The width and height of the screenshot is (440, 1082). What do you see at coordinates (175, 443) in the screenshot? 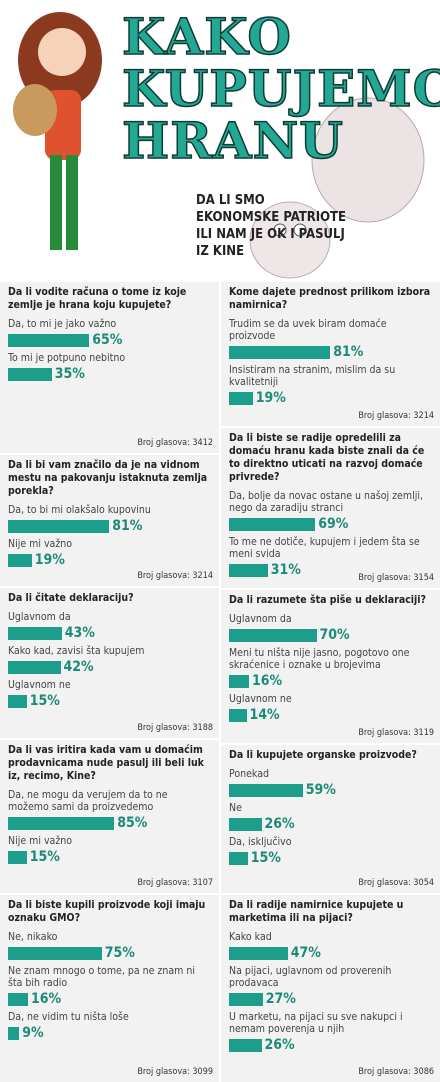
I see `vote-count: Broj glasova: 3412` at bounding box center [175, 443].